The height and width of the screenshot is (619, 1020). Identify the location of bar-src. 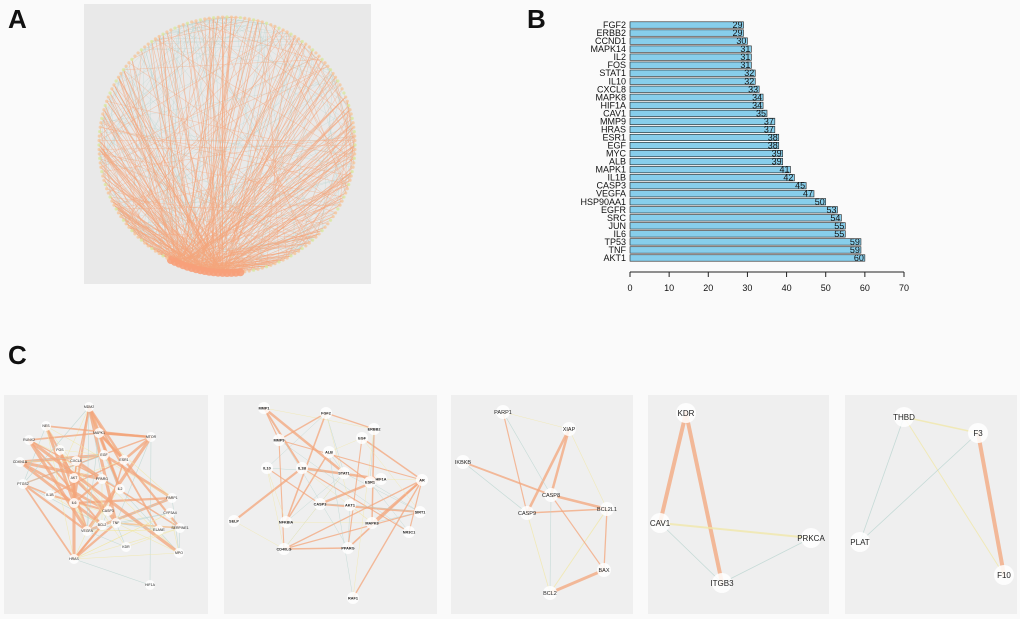
(735, 218).